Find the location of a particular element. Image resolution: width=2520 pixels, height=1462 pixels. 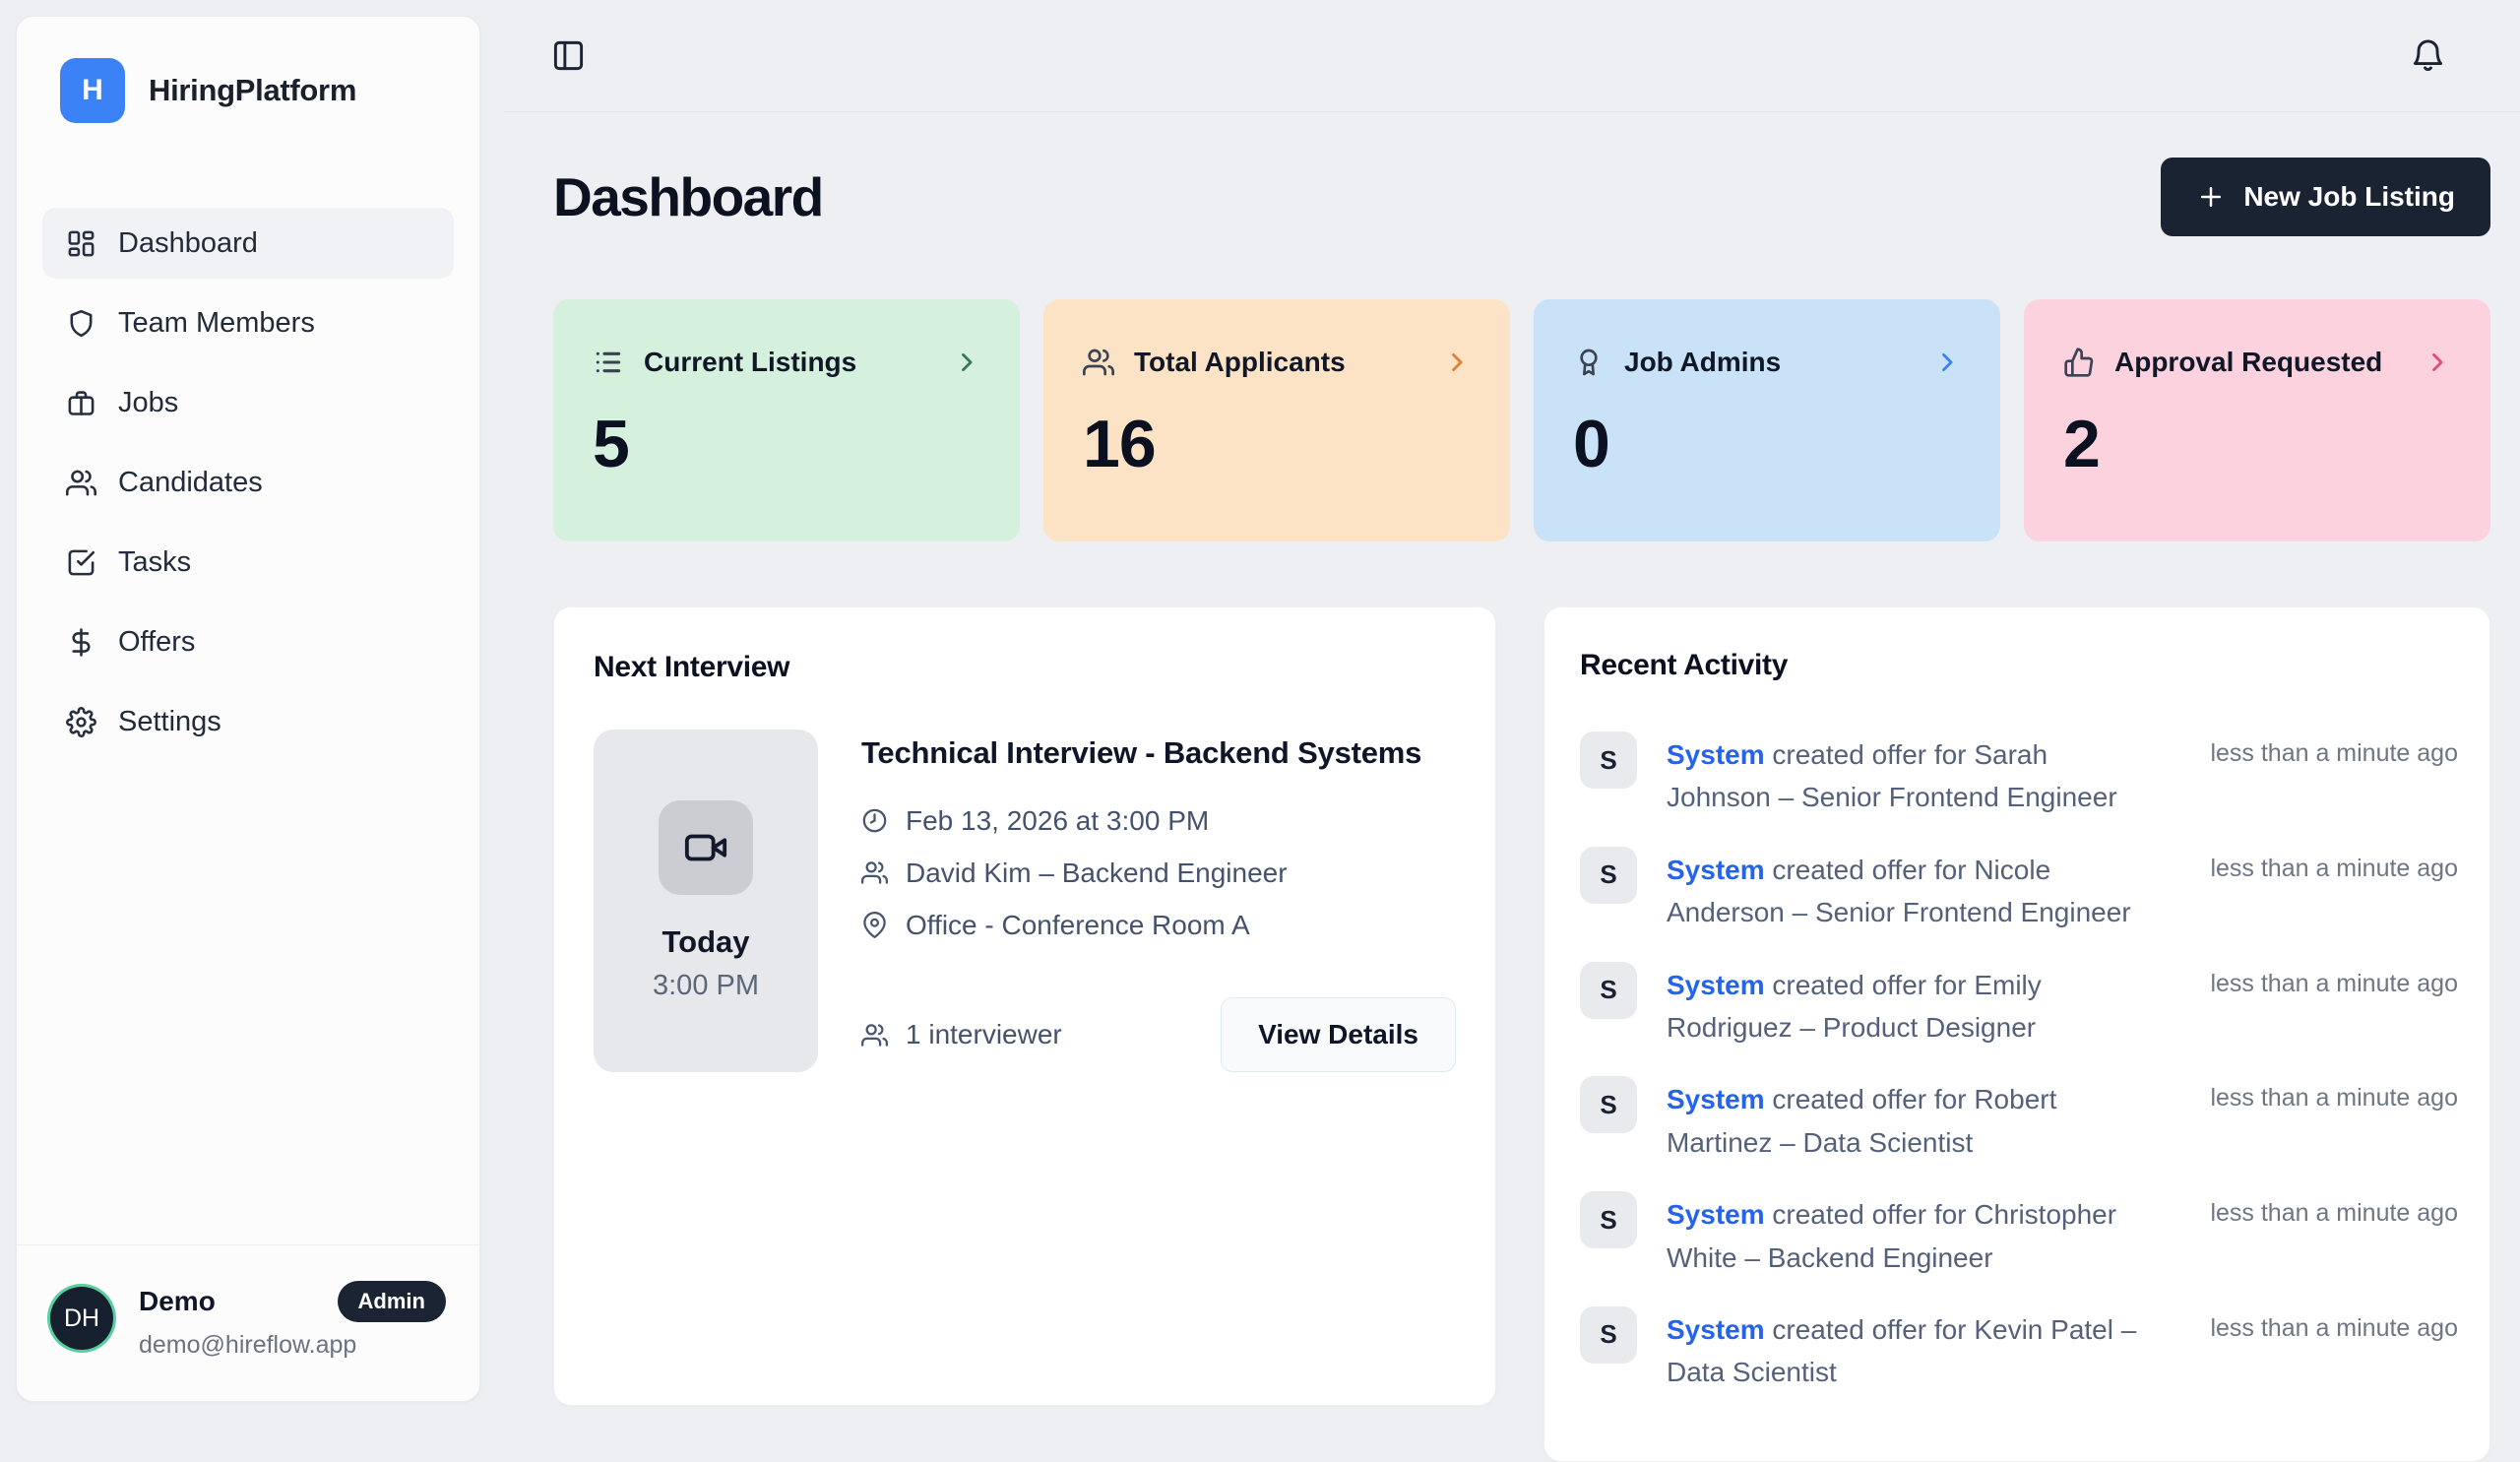

stat-label: Job Admins is located at coordinates (1703, 362).